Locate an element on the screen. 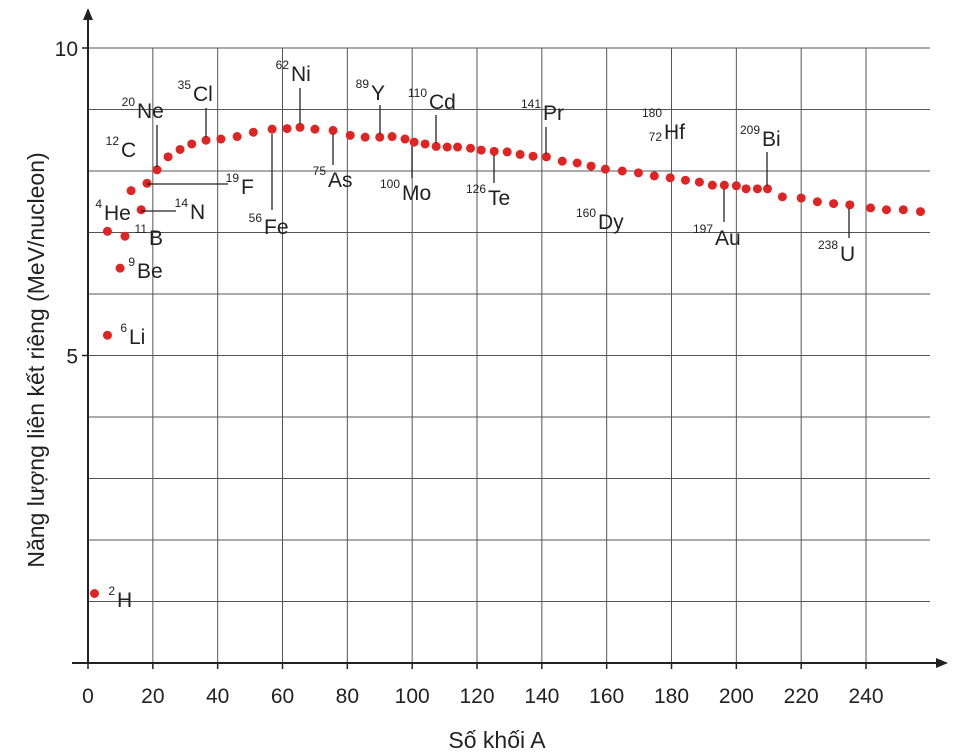 The height and width of the screenshot is (754, 955). mass-number: 209 is located at coordinates (750, 130).